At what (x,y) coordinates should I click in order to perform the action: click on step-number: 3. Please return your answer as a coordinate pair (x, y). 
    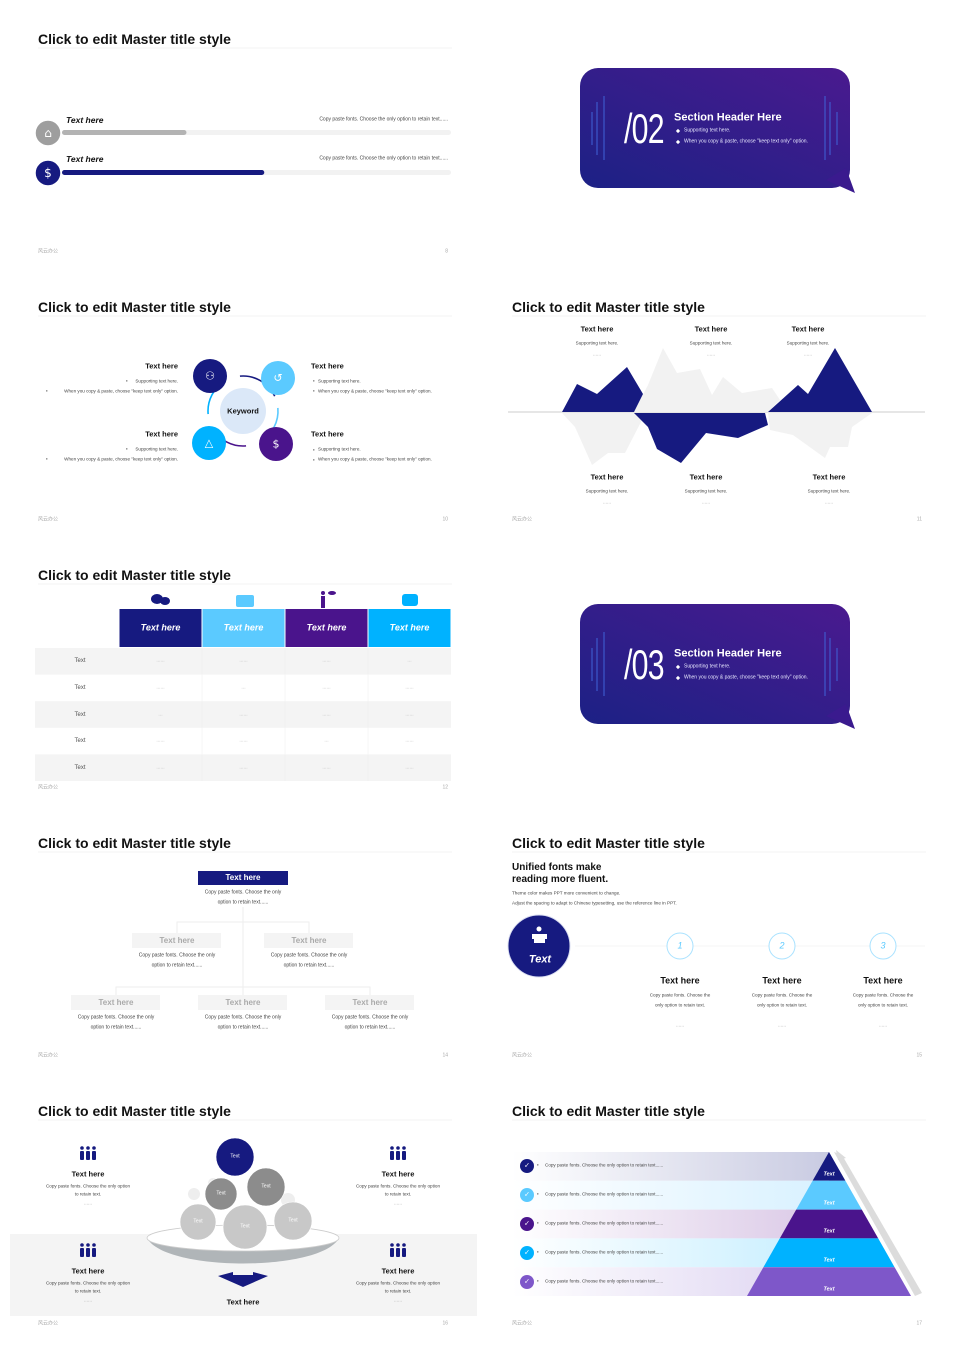
    Looking at the image, I should click on (883, 945).